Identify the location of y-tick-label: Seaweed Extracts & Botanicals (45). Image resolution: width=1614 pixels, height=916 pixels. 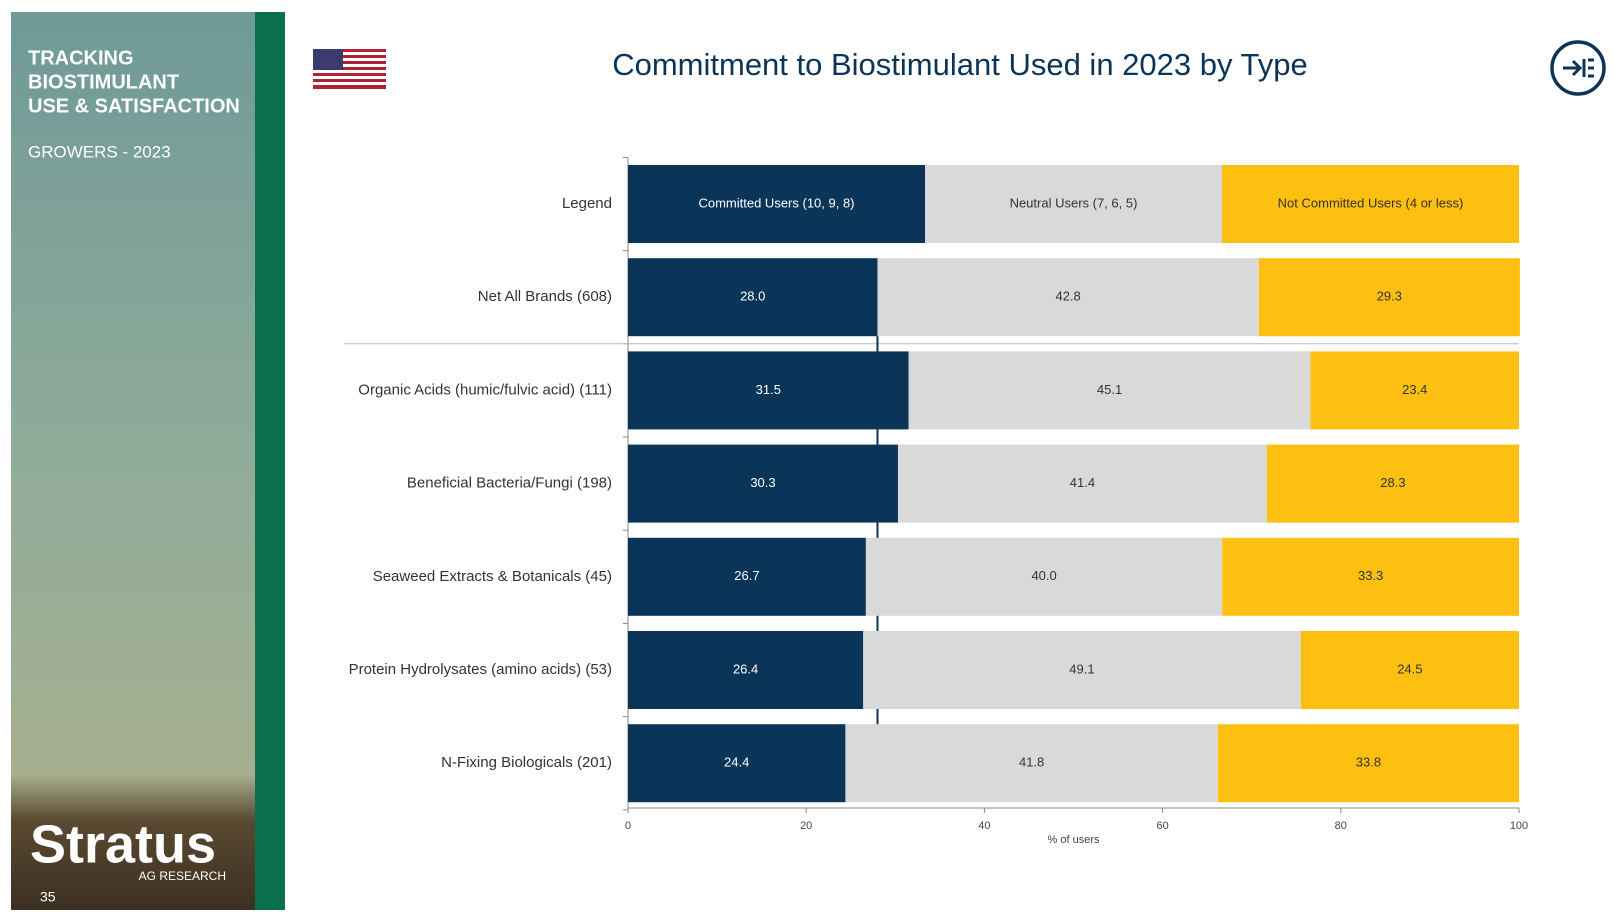
(492, 576).